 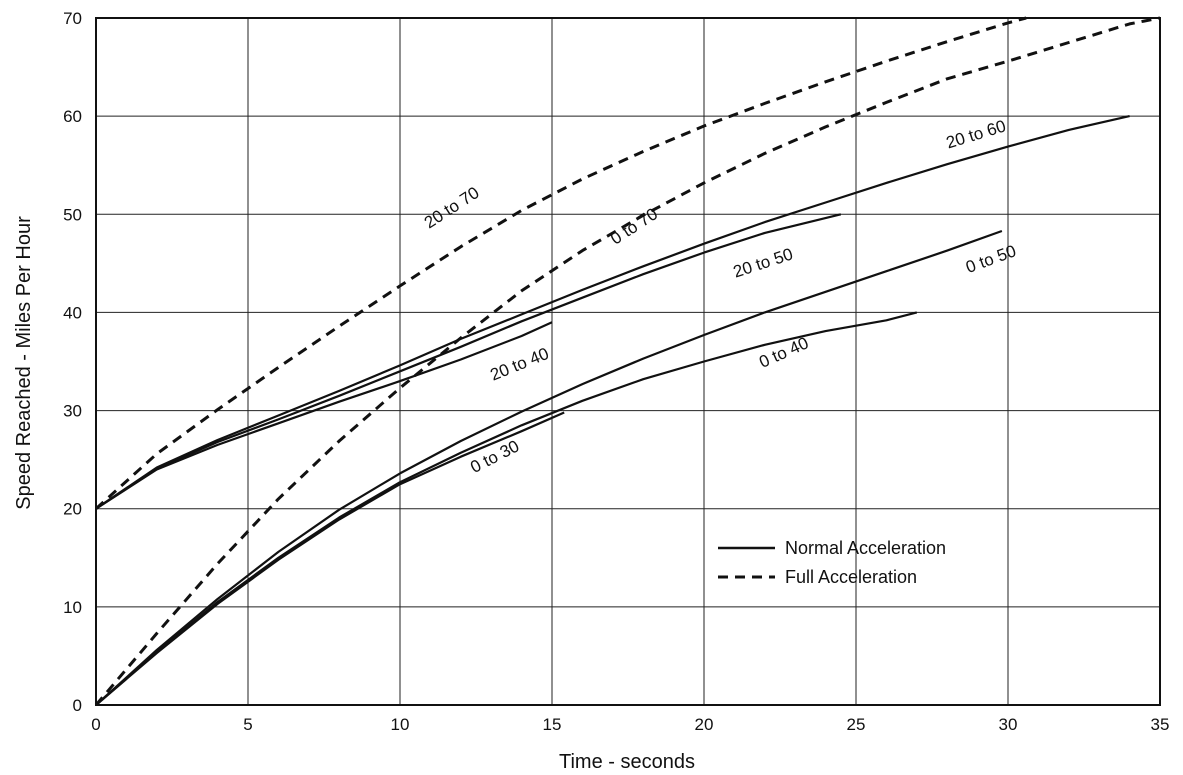 What do you see at coordinates (24, 363) in the screenshot?
I see `y-axis-title: Speed Reached - Miles Per Hour` at bounding box center [24, 363].